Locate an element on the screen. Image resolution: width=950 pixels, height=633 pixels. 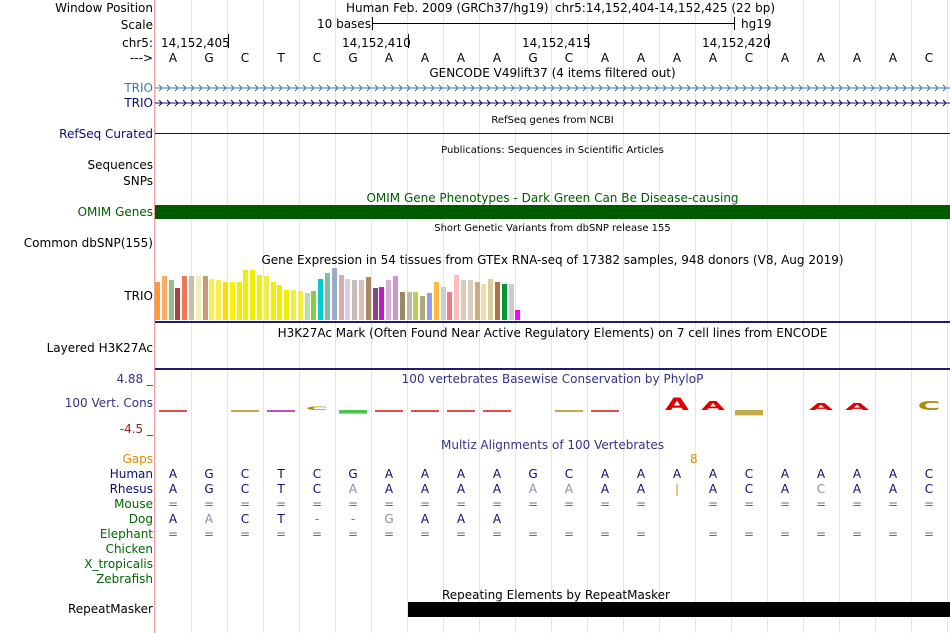
repeat-element-bar is located at coordinates (679, 609).